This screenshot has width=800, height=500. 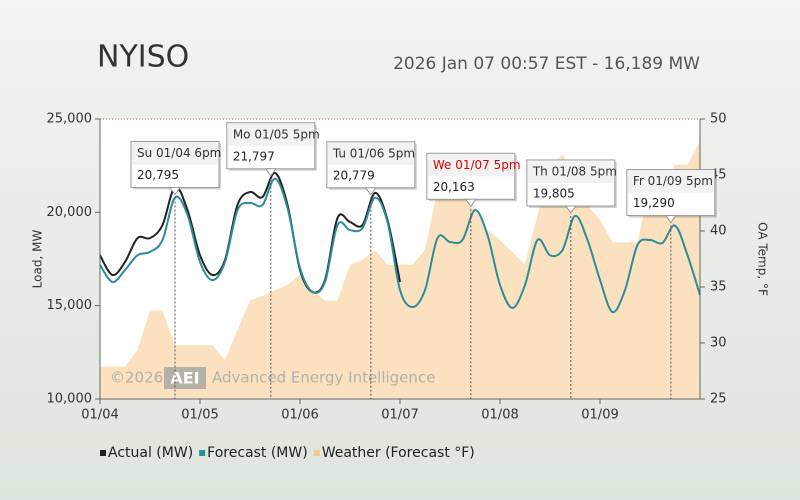 What do you see at coordinates (179, 153) in the screenshot?
I see `annotation-label: Su 01/04 6pm` at bounding box center [179, 153].